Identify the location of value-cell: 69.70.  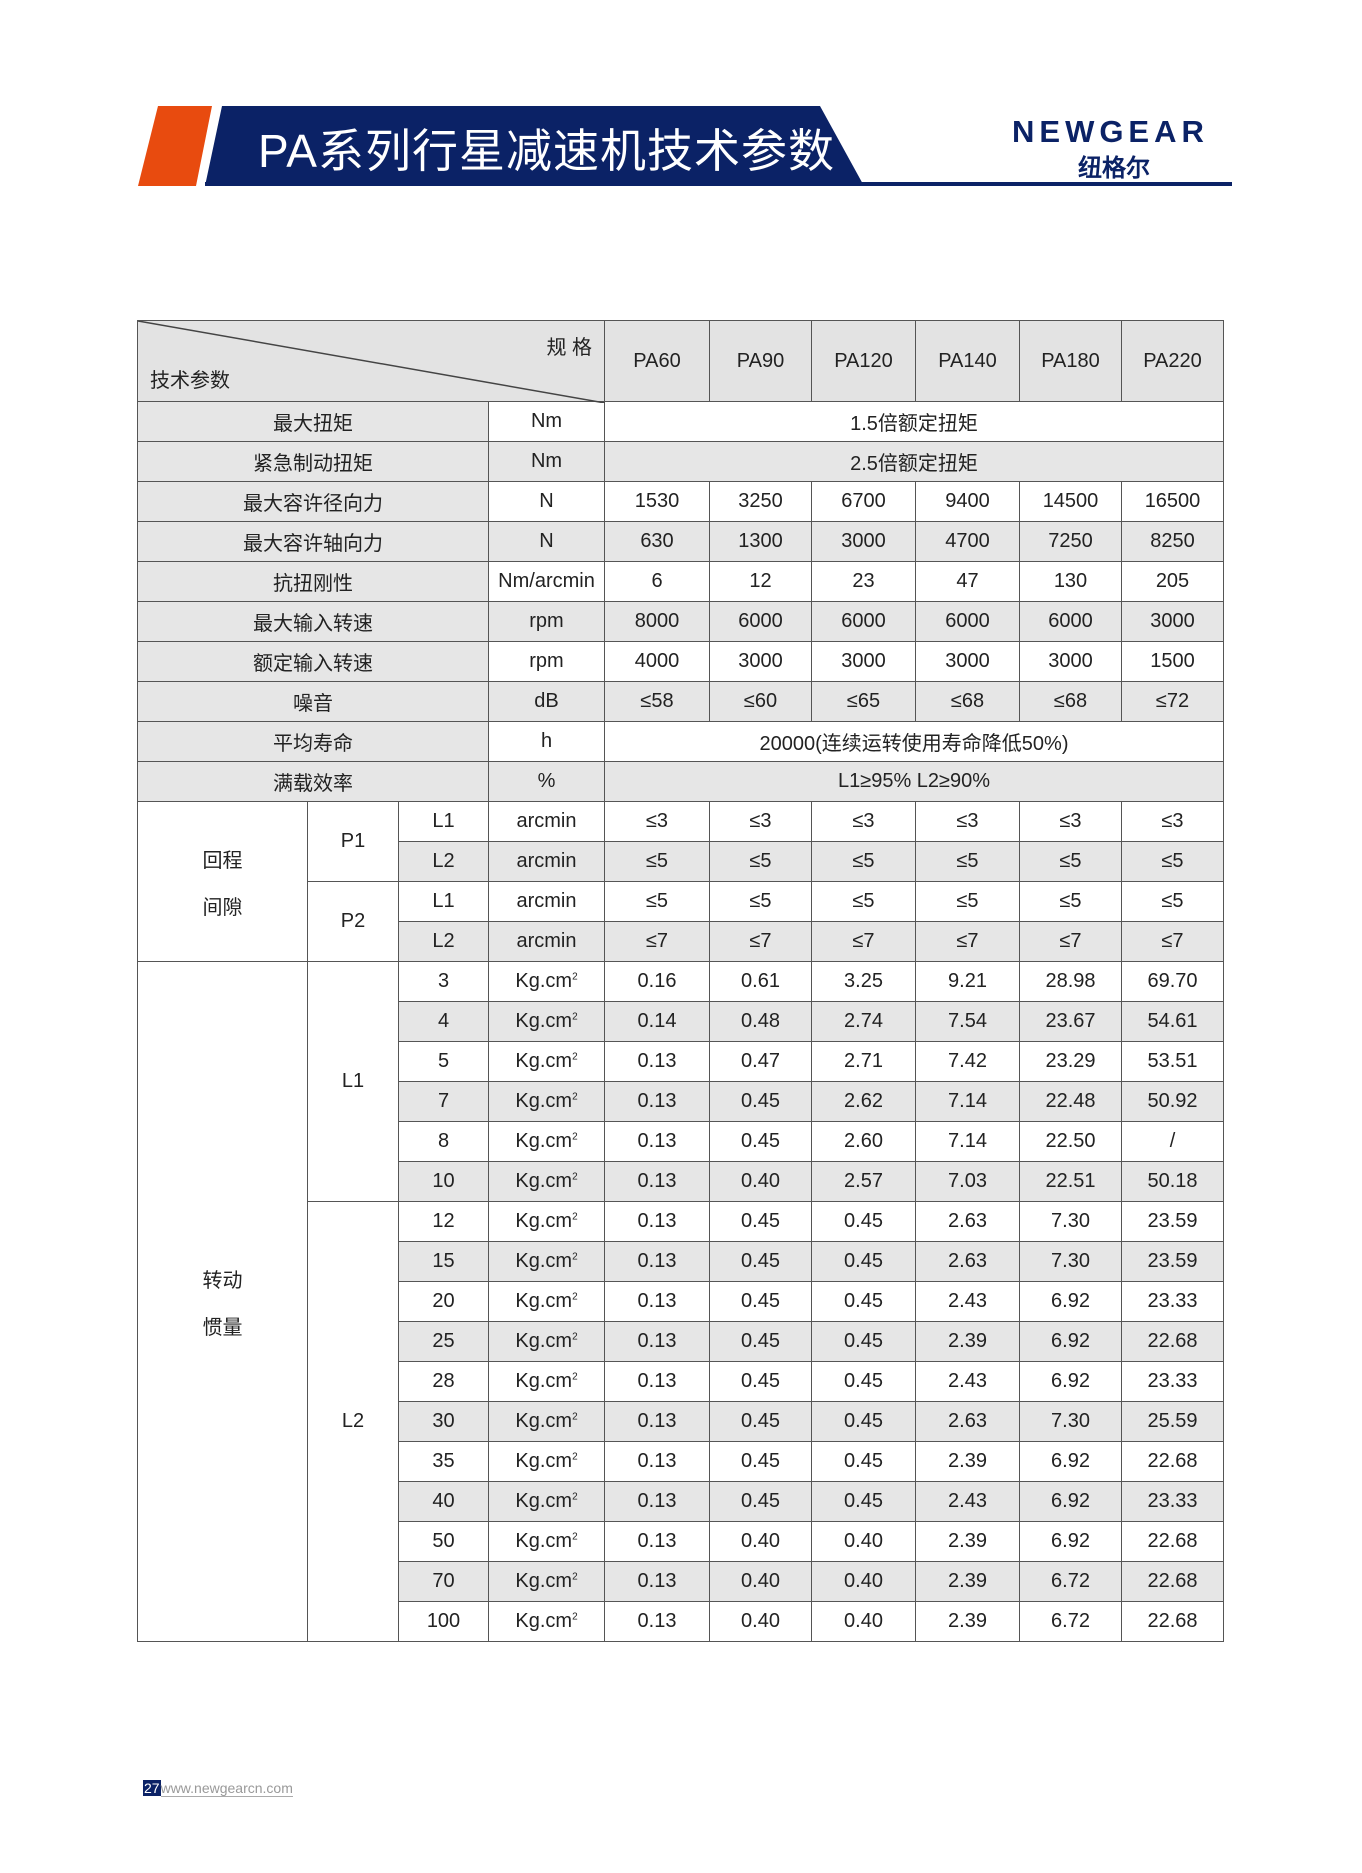
(1172, 981).